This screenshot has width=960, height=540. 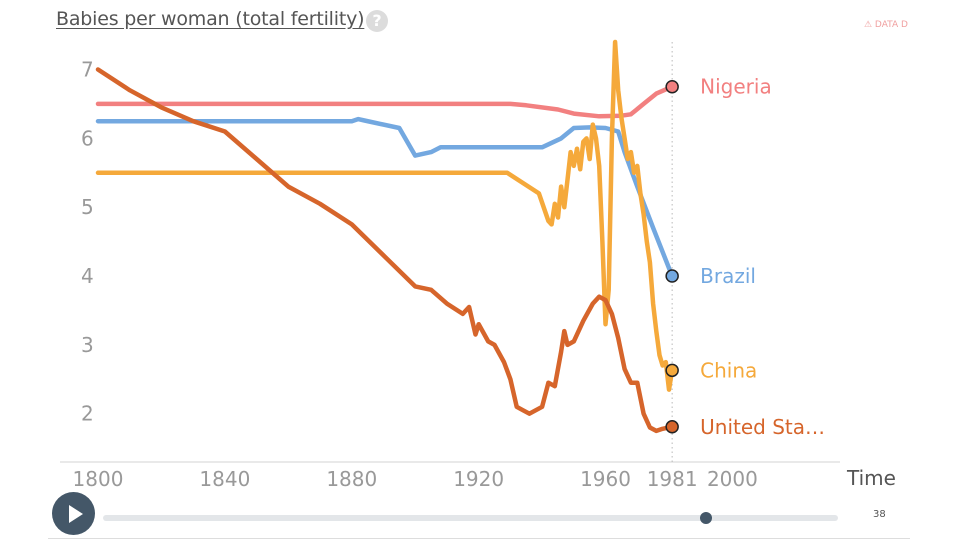 What do you see at coordinates (705, 518) in the screenshot?
I see `time-slider-handle` at bounding box center [705, 518].